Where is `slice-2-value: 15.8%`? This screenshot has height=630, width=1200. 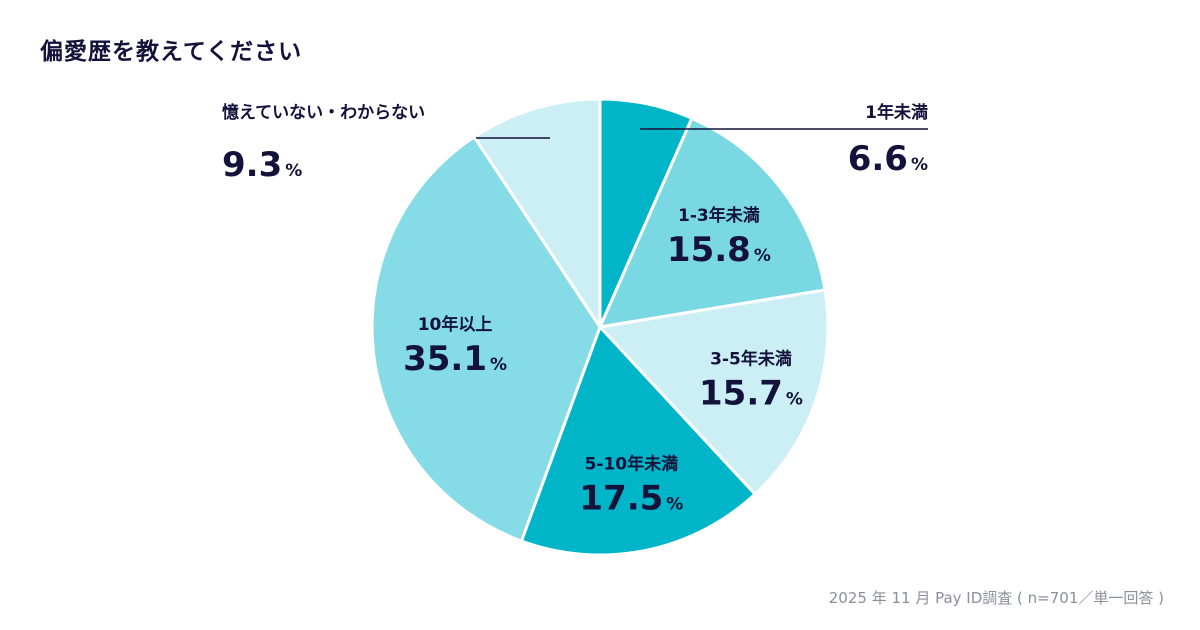 slice-2-value: 15.8% is located at coordinates (719, 250).